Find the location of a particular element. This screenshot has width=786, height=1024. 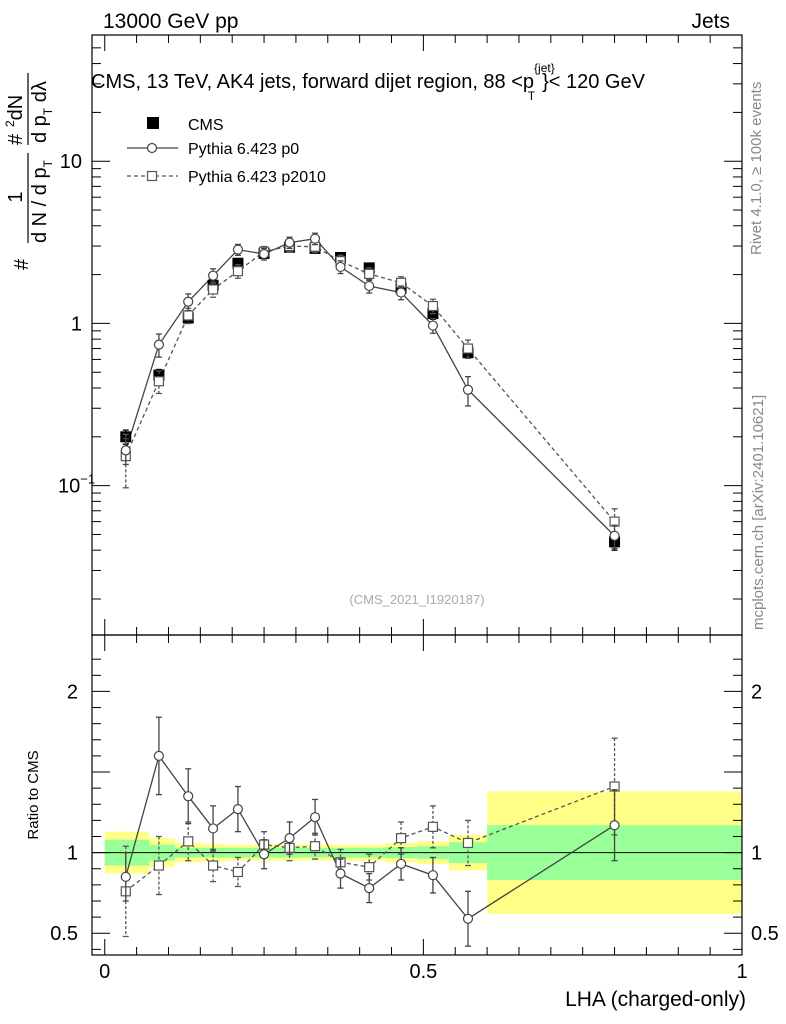

legend-p0-label: Pythia 6.423 p0 is located at coordinates (243, 149).